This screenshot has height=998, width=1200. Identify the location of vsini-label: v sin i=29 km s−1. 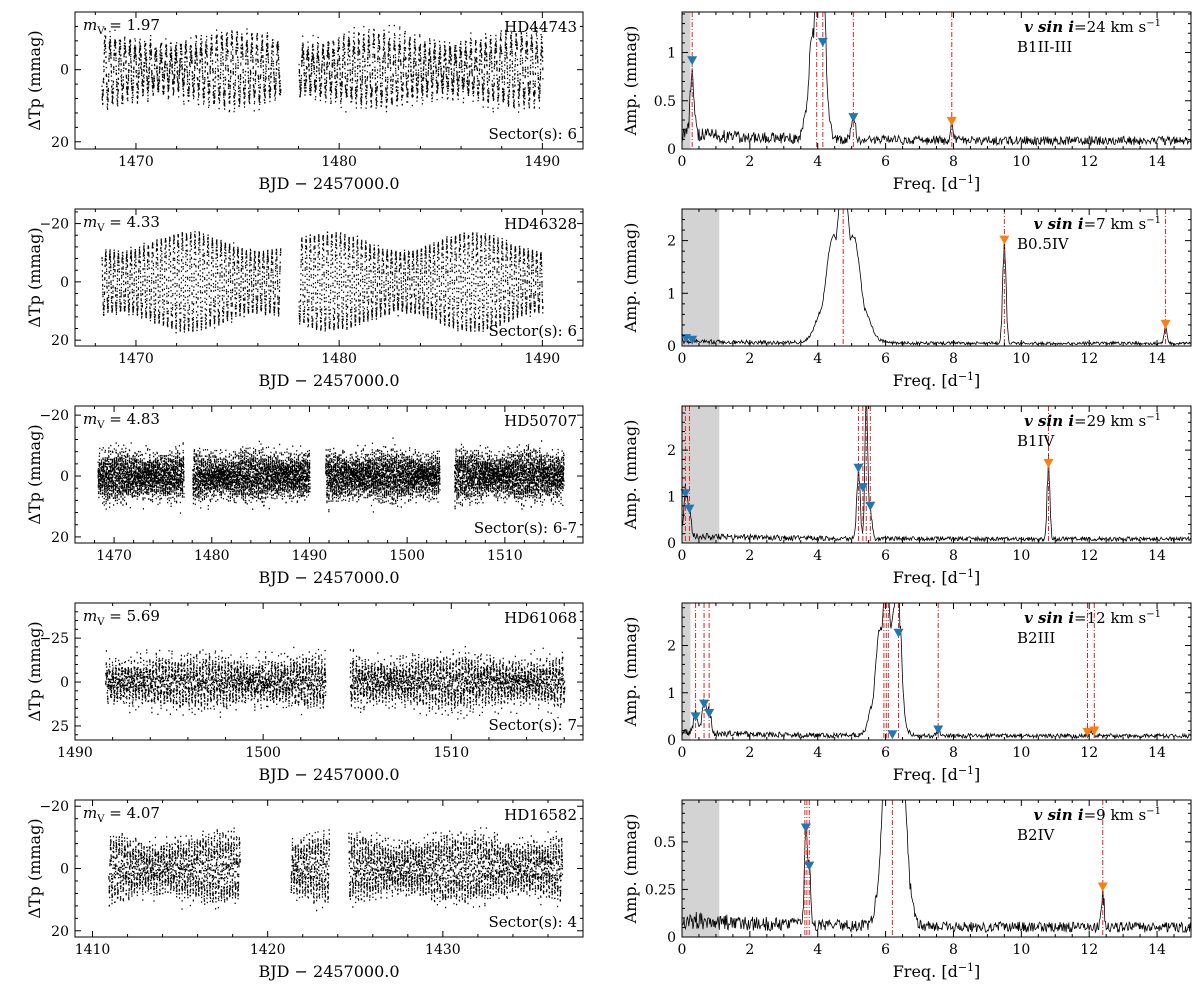
(1092, 421).